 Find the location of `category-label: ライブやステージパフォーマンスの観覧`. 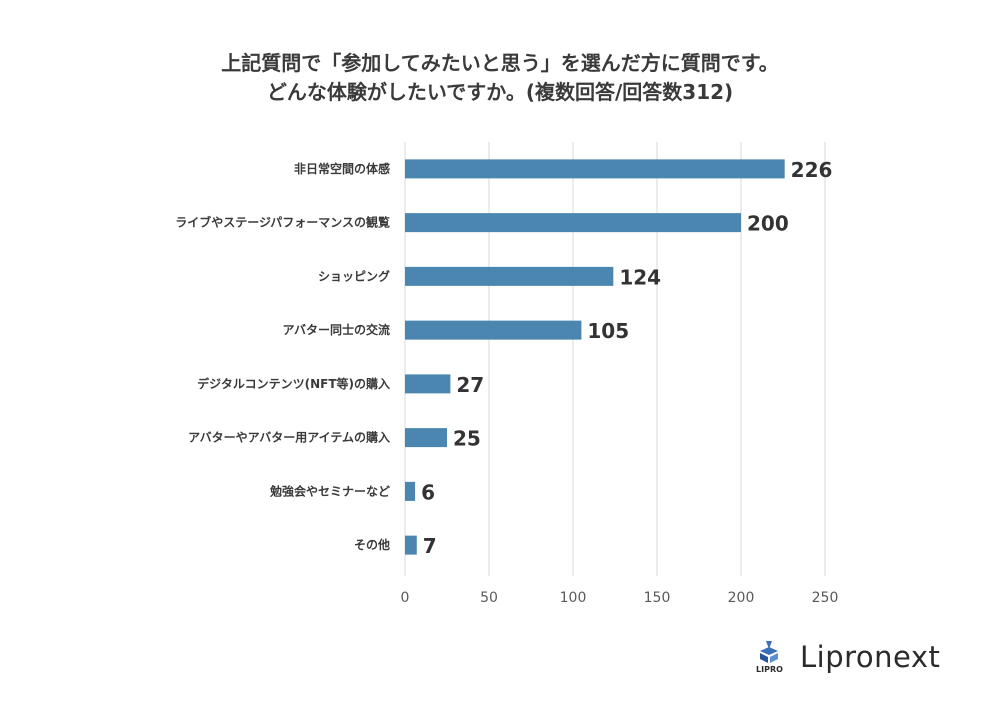

category-label: ライブやステージパフォーマンスの観覧 is located at coordinates (282, 222).